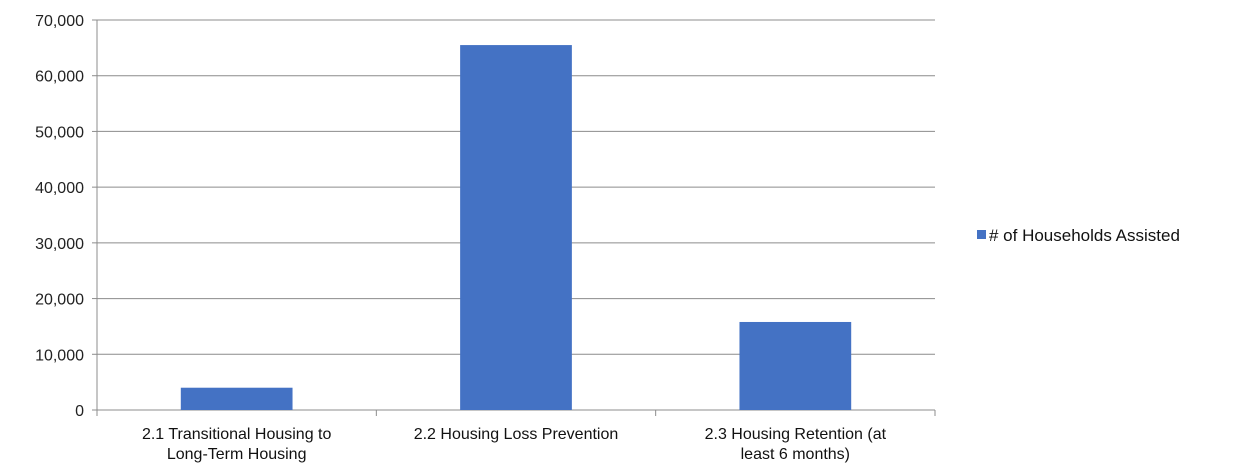 The width and height of the screenshot is (1242, 471). Describe the element at coordinates (59, 355) in the screenshot. I see `y-tick-label: 10,000` at that location.